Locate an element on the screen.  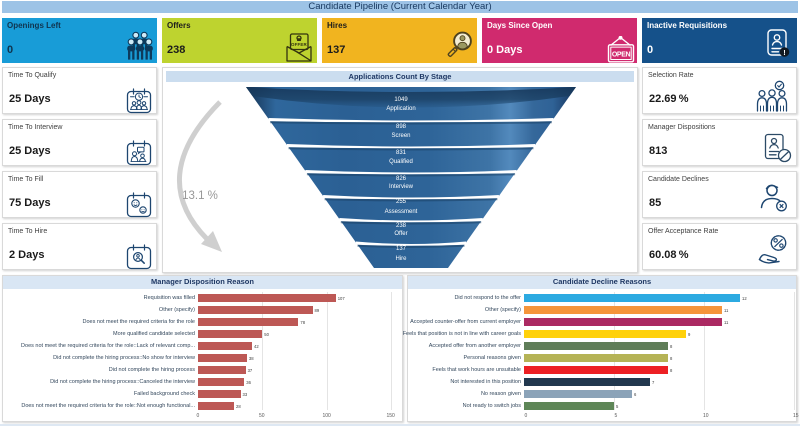
svg-text: OPEN is located at coordinates (621, 54).